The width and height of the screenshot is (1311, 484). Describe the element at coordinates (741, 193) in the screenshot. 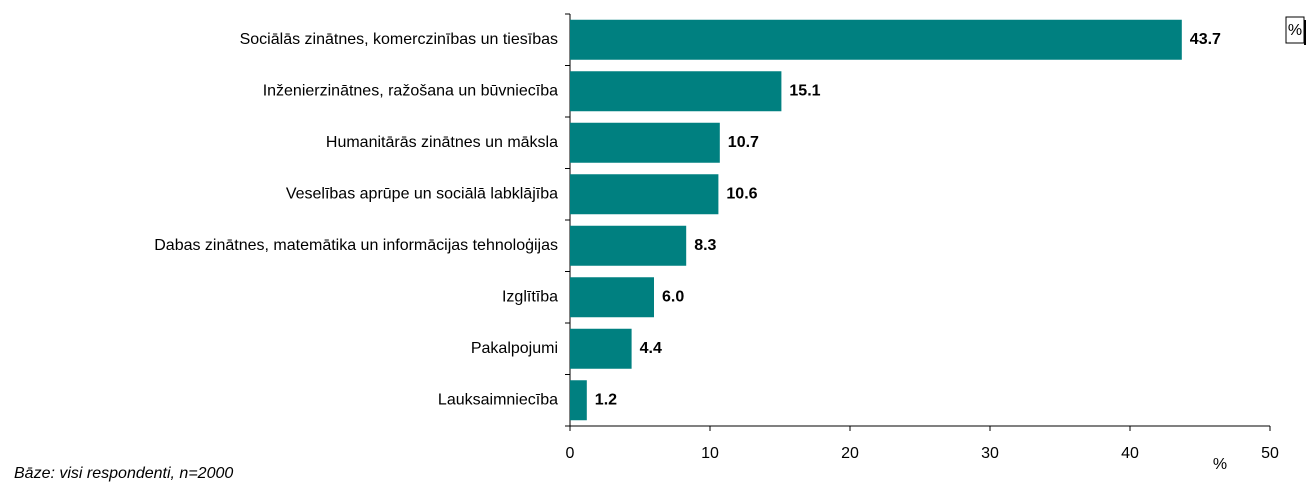

I see `value-label: 10.6` at that location.